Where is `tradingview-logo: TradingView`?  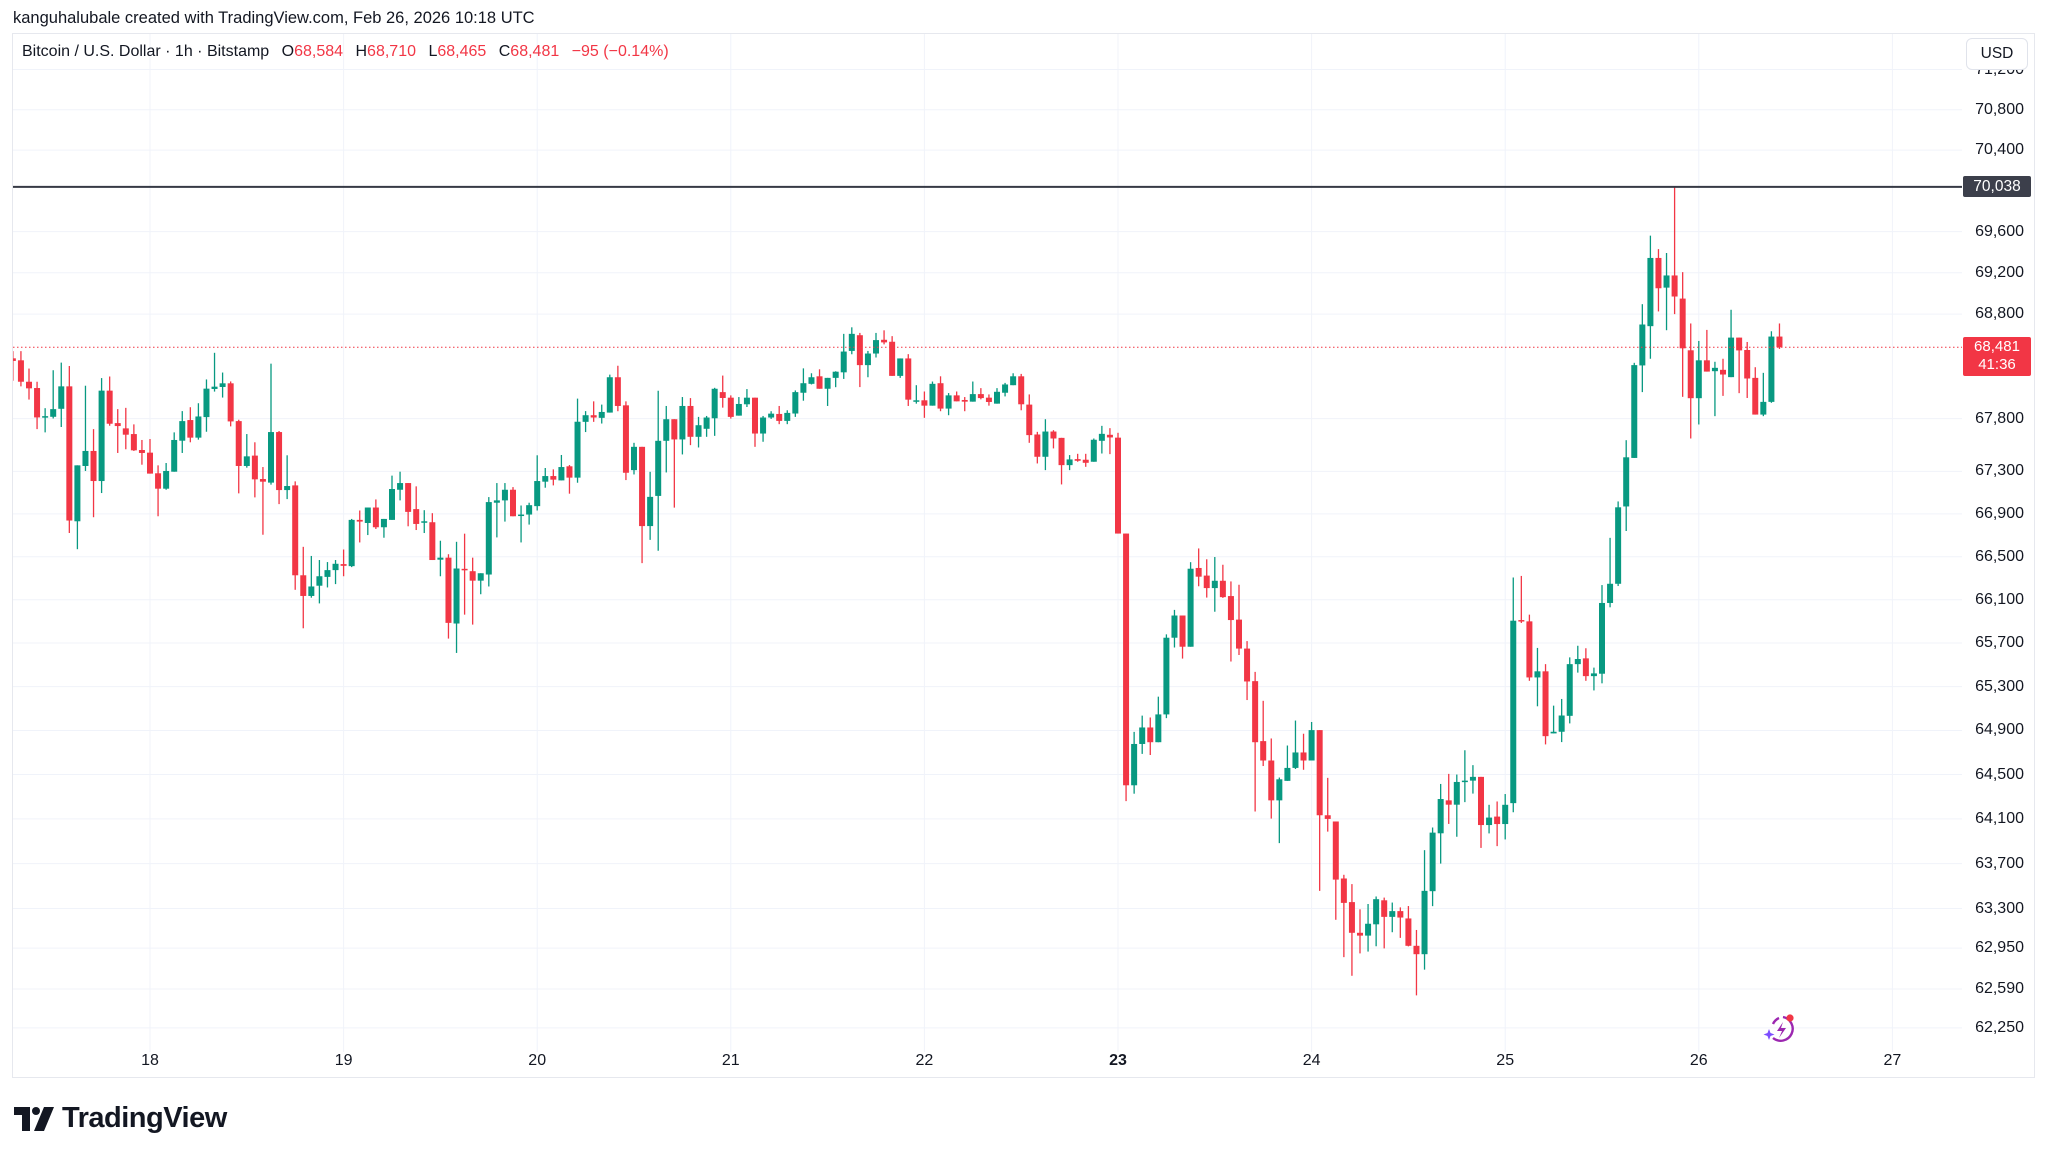 tradingview-logo: TradingView is located at coordinates (120, 1118).